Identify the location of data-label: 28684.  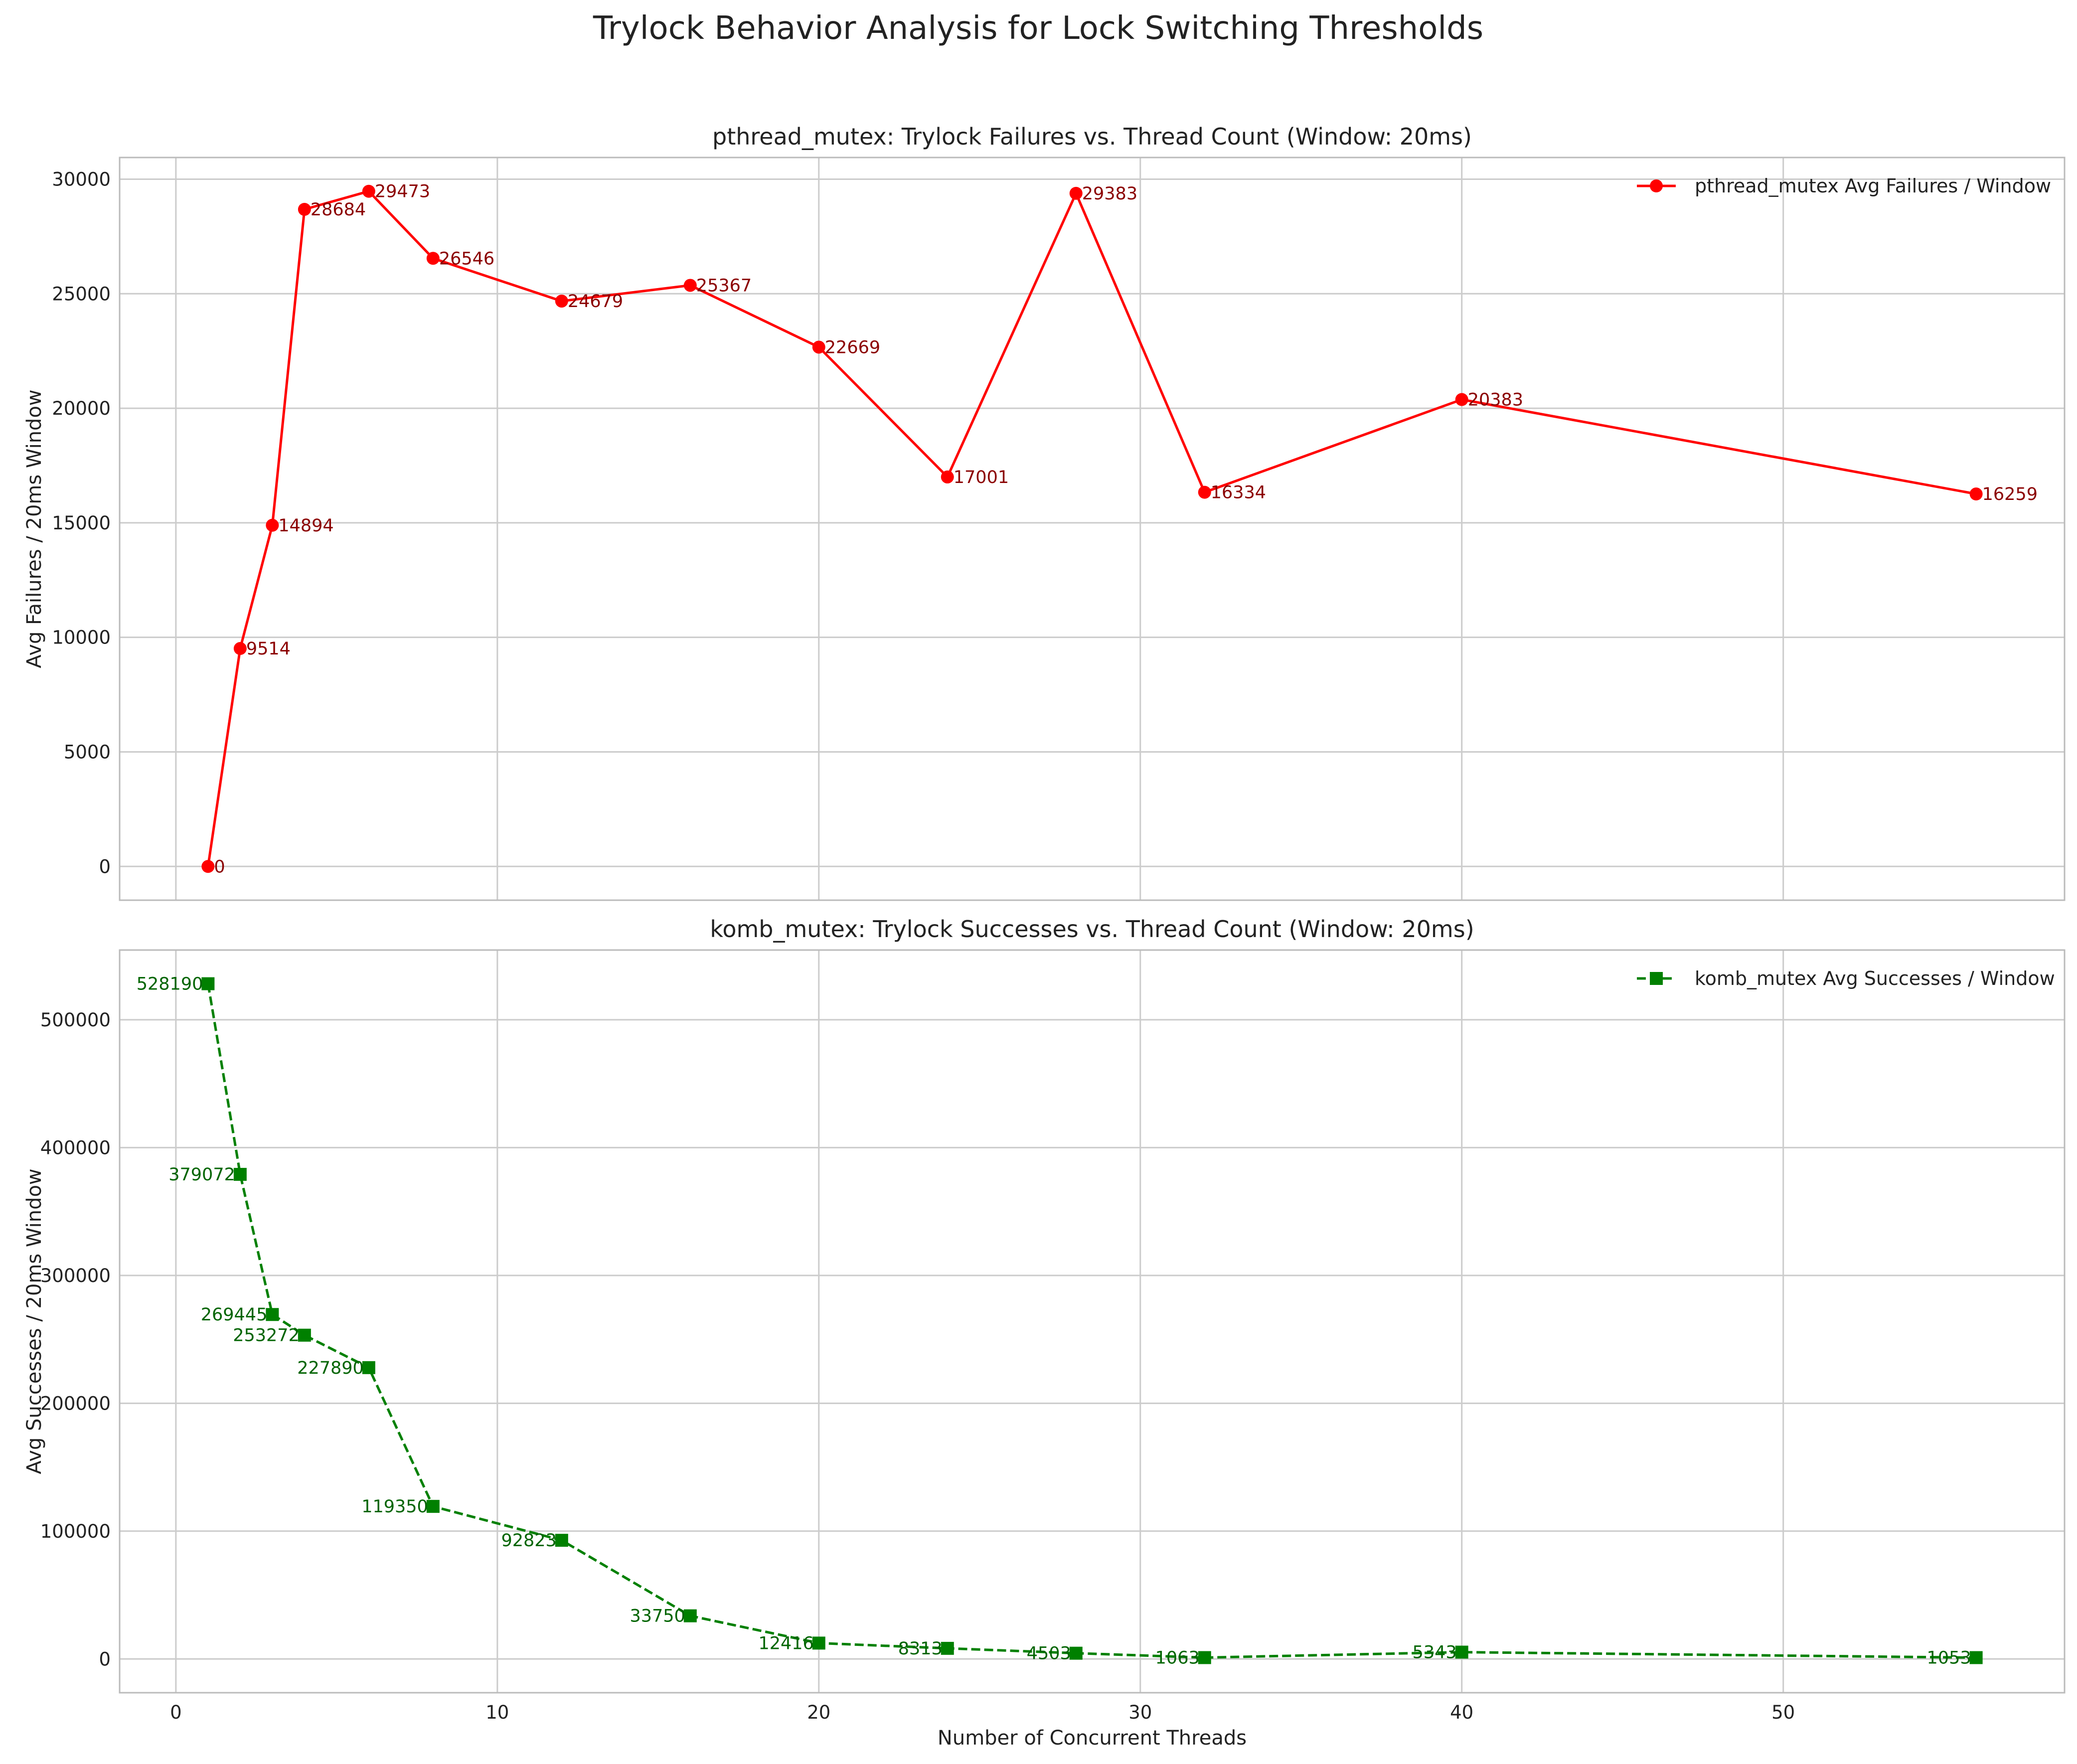
(338, 210).